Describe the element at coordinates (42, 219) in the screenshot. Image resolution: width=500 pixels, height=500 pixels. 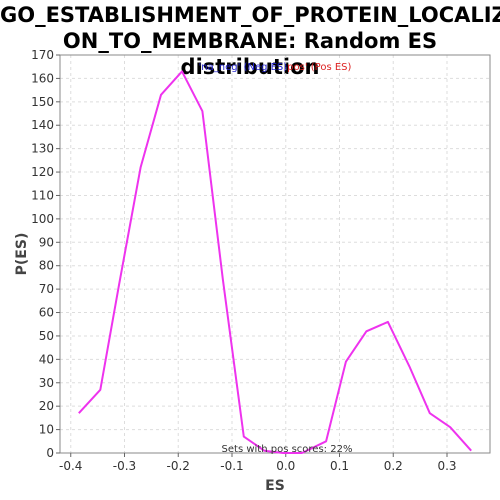
I see `y-tick-label: 100` at that location.